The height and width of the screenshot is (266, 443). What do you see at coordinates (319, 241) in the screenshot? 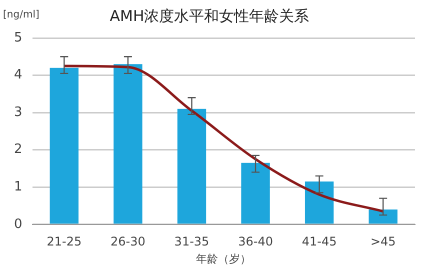
I see `x-tick-label: 41-45` at bounding box center [319, 241].